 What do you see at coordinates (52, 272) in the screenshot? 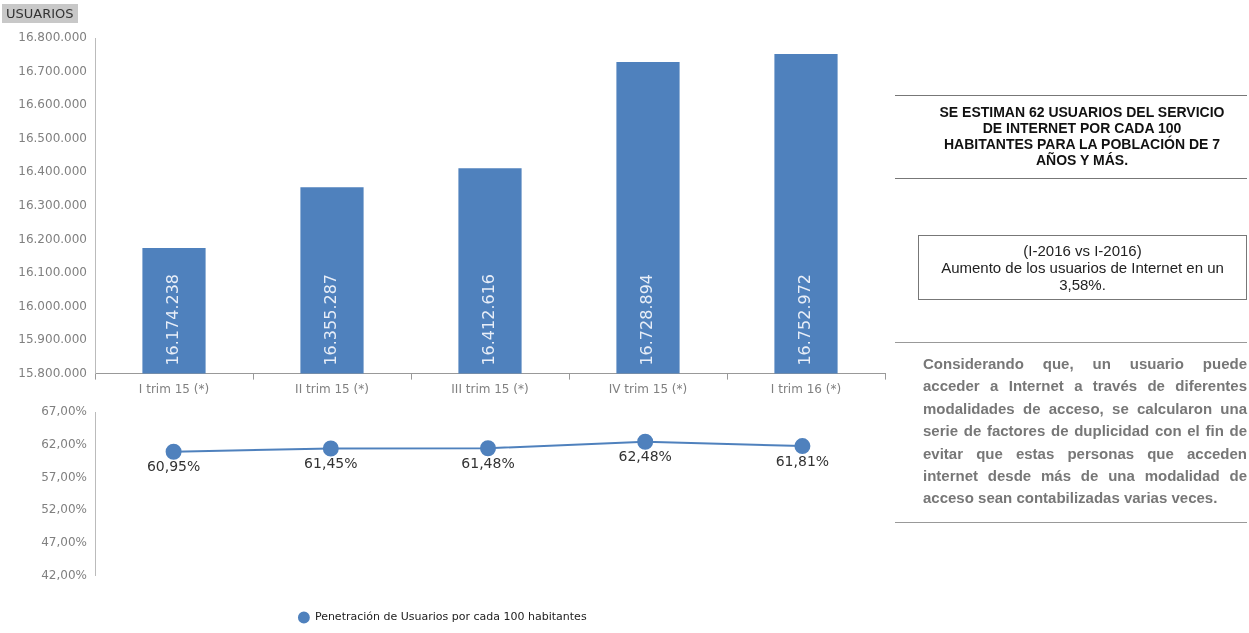
I see `y-tick-label: 16.100.000` at bounding box center [52, 272].